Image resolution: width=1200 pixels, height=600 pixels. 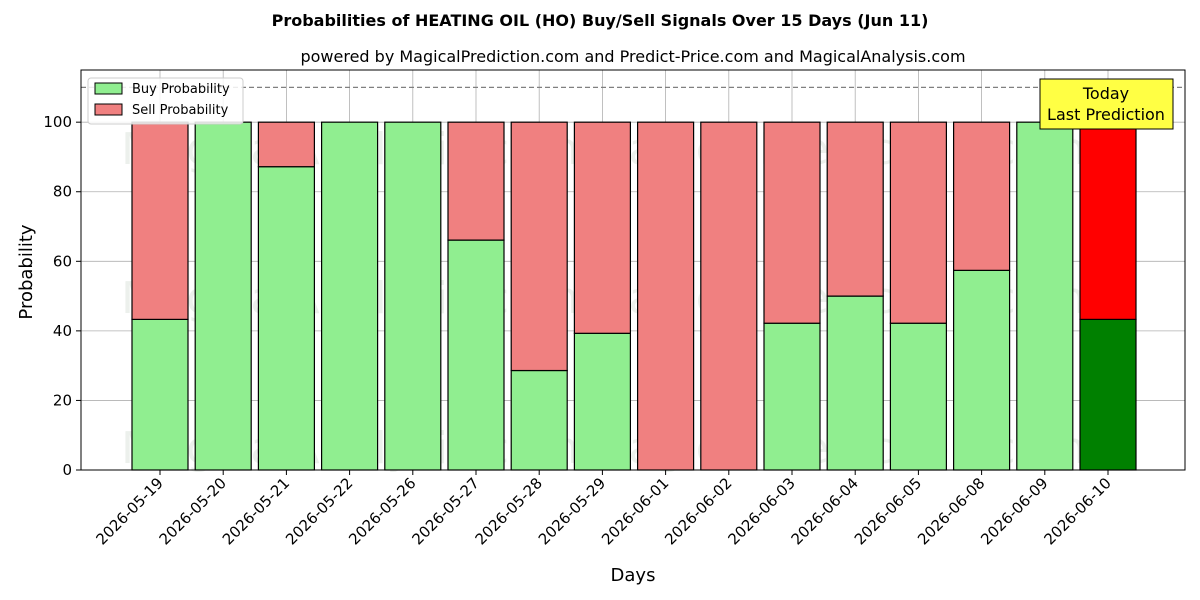 What do you see at coordinates (181, 89) in the screenshot?
I see `legend-label: Buy Probability` at bounding box center [181, 89].